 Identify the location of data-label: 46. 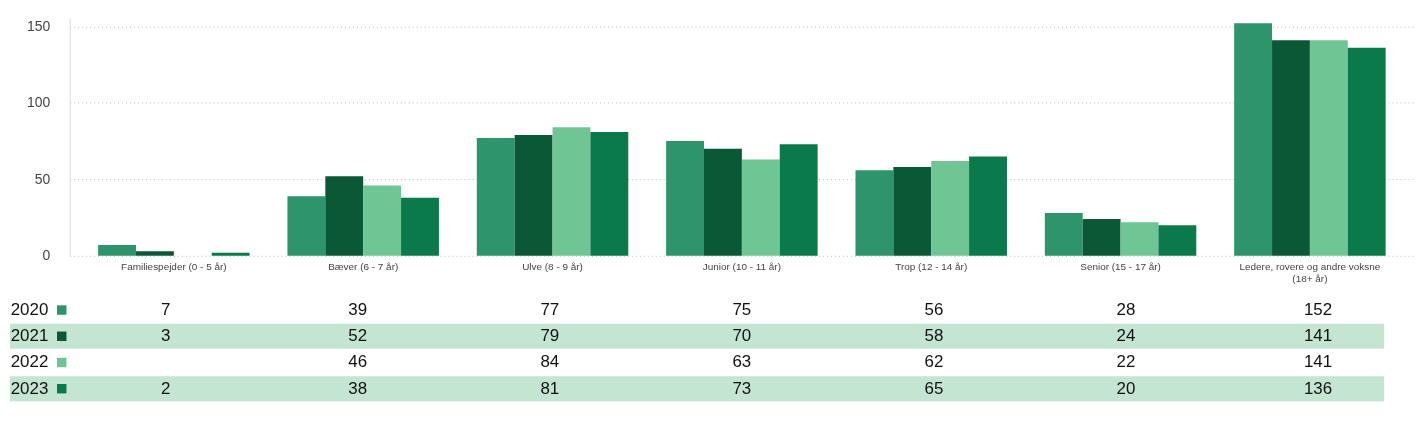
(358, 362).